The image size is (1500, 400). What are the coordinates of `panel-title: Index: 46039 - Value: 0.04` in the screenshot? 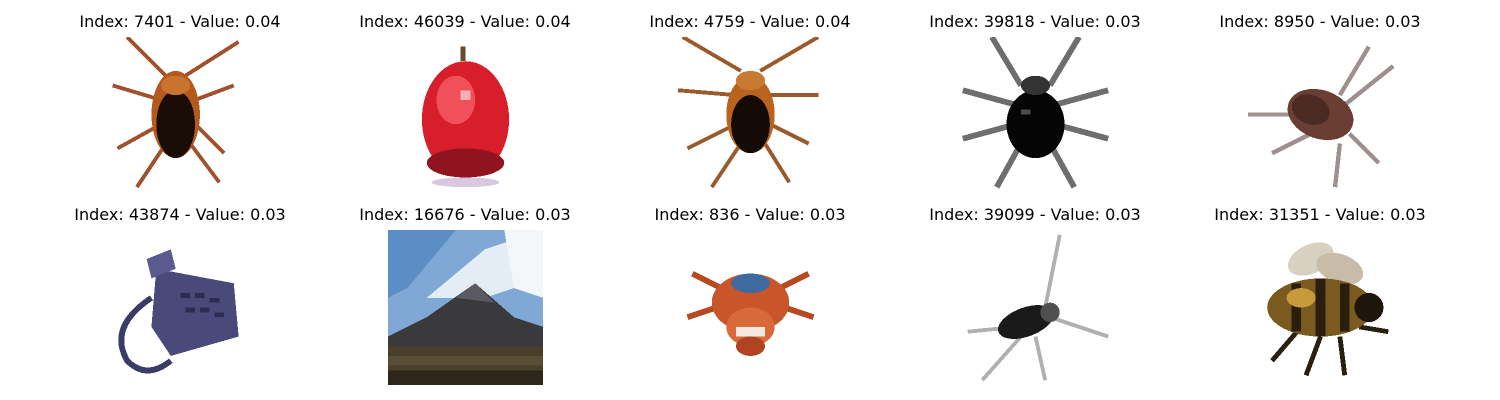 It's located at (465, 21).